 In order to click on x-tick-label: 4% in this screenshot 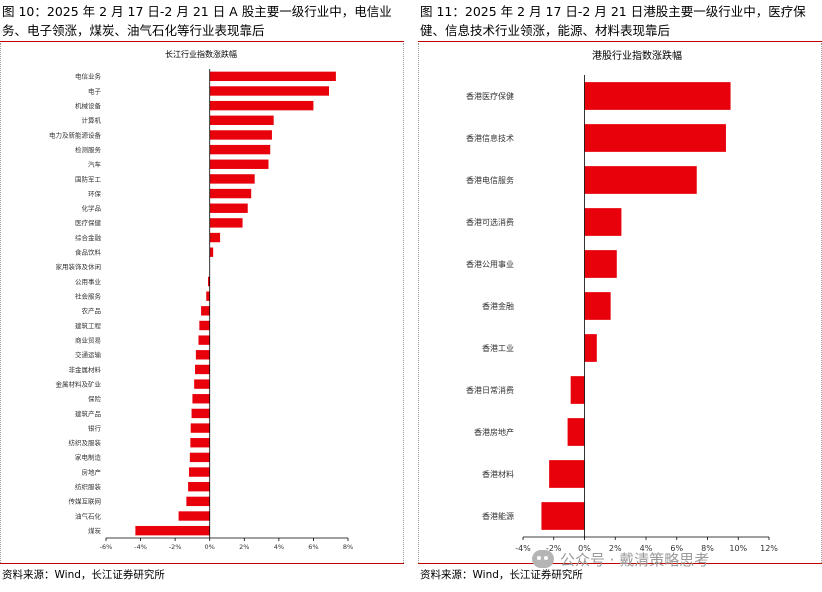, I will do `click(279, 547)`.